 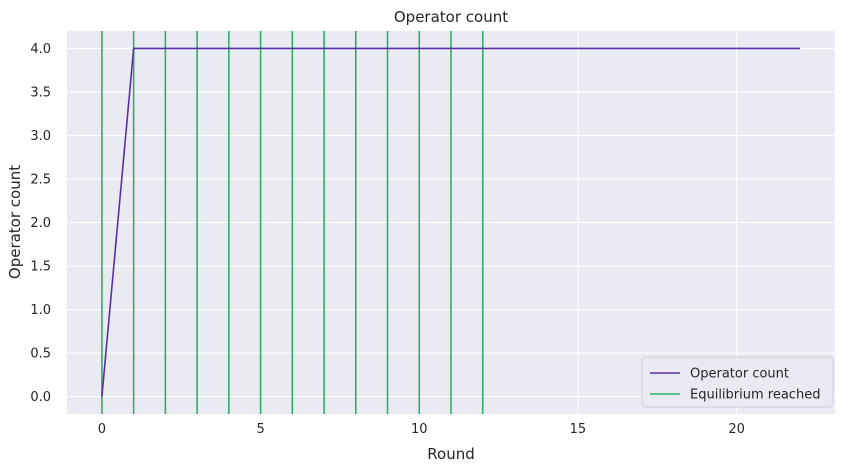 I want to click on legend-label-equilibrium-reached: Equilibrium reached, so click(x=755, y=395).